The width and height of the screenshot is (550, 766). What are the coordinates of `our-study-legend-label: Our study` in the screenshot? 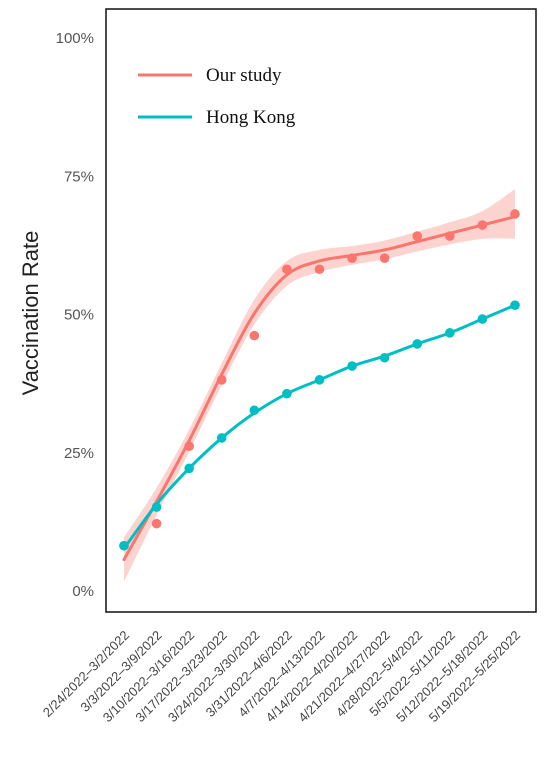 It's located at (244, 75).